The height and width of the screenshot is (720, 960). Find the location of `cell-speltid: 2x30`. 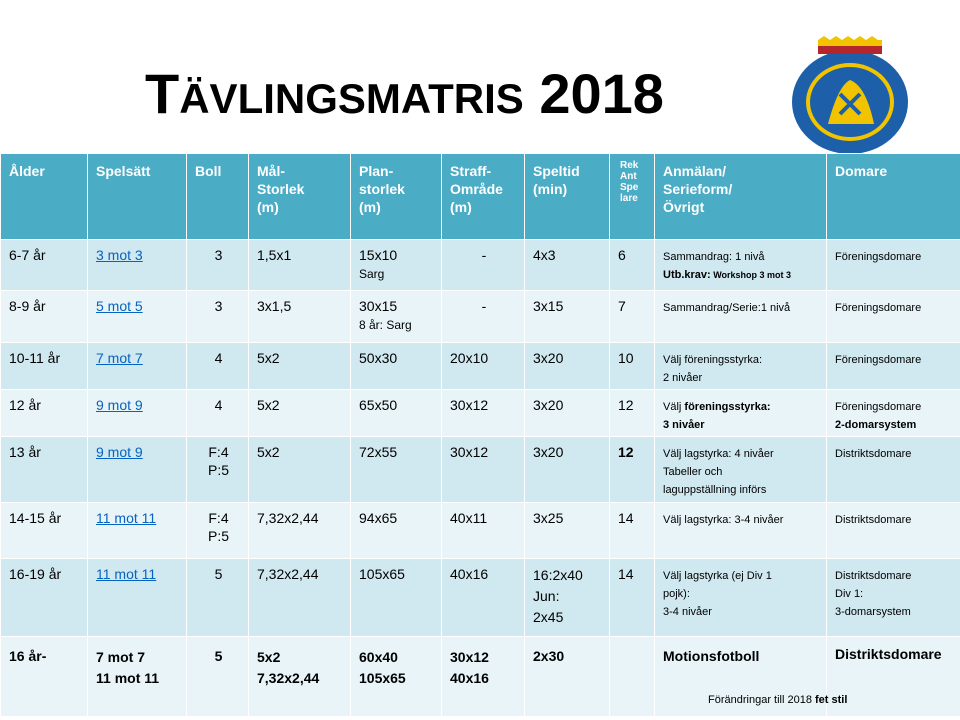

cell-speltid: 2x30 is located at coordinates (567, 676).